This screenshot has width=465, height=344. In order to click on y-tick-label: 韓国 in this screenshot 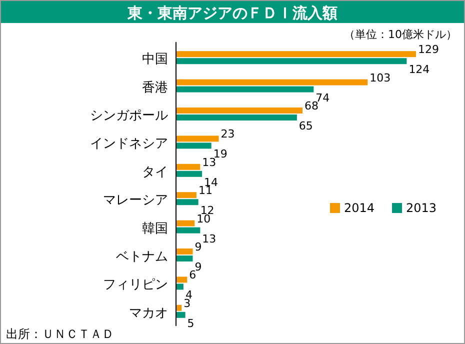, I will do `click(155, 228)`.